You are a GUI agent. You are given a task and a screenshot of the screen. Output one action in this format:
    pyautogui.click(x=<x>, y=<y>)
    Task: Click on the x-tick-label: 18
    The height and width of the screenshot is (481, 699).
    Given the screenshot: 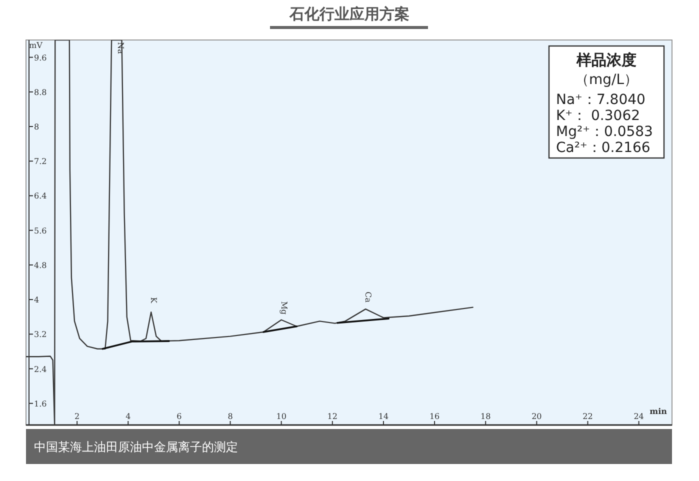 What is the action you would take?
    pyautogui.click(x=485, y=416)
    